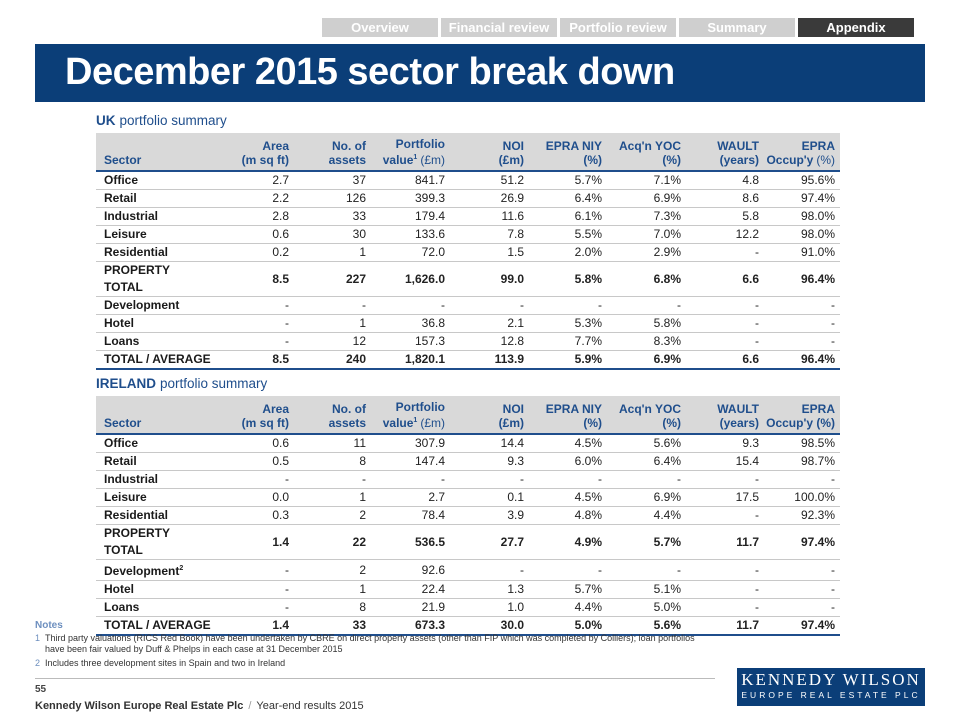  Describe the element at coordinates (375, 678) in the screenshot. I see `footer-rule` at that location.